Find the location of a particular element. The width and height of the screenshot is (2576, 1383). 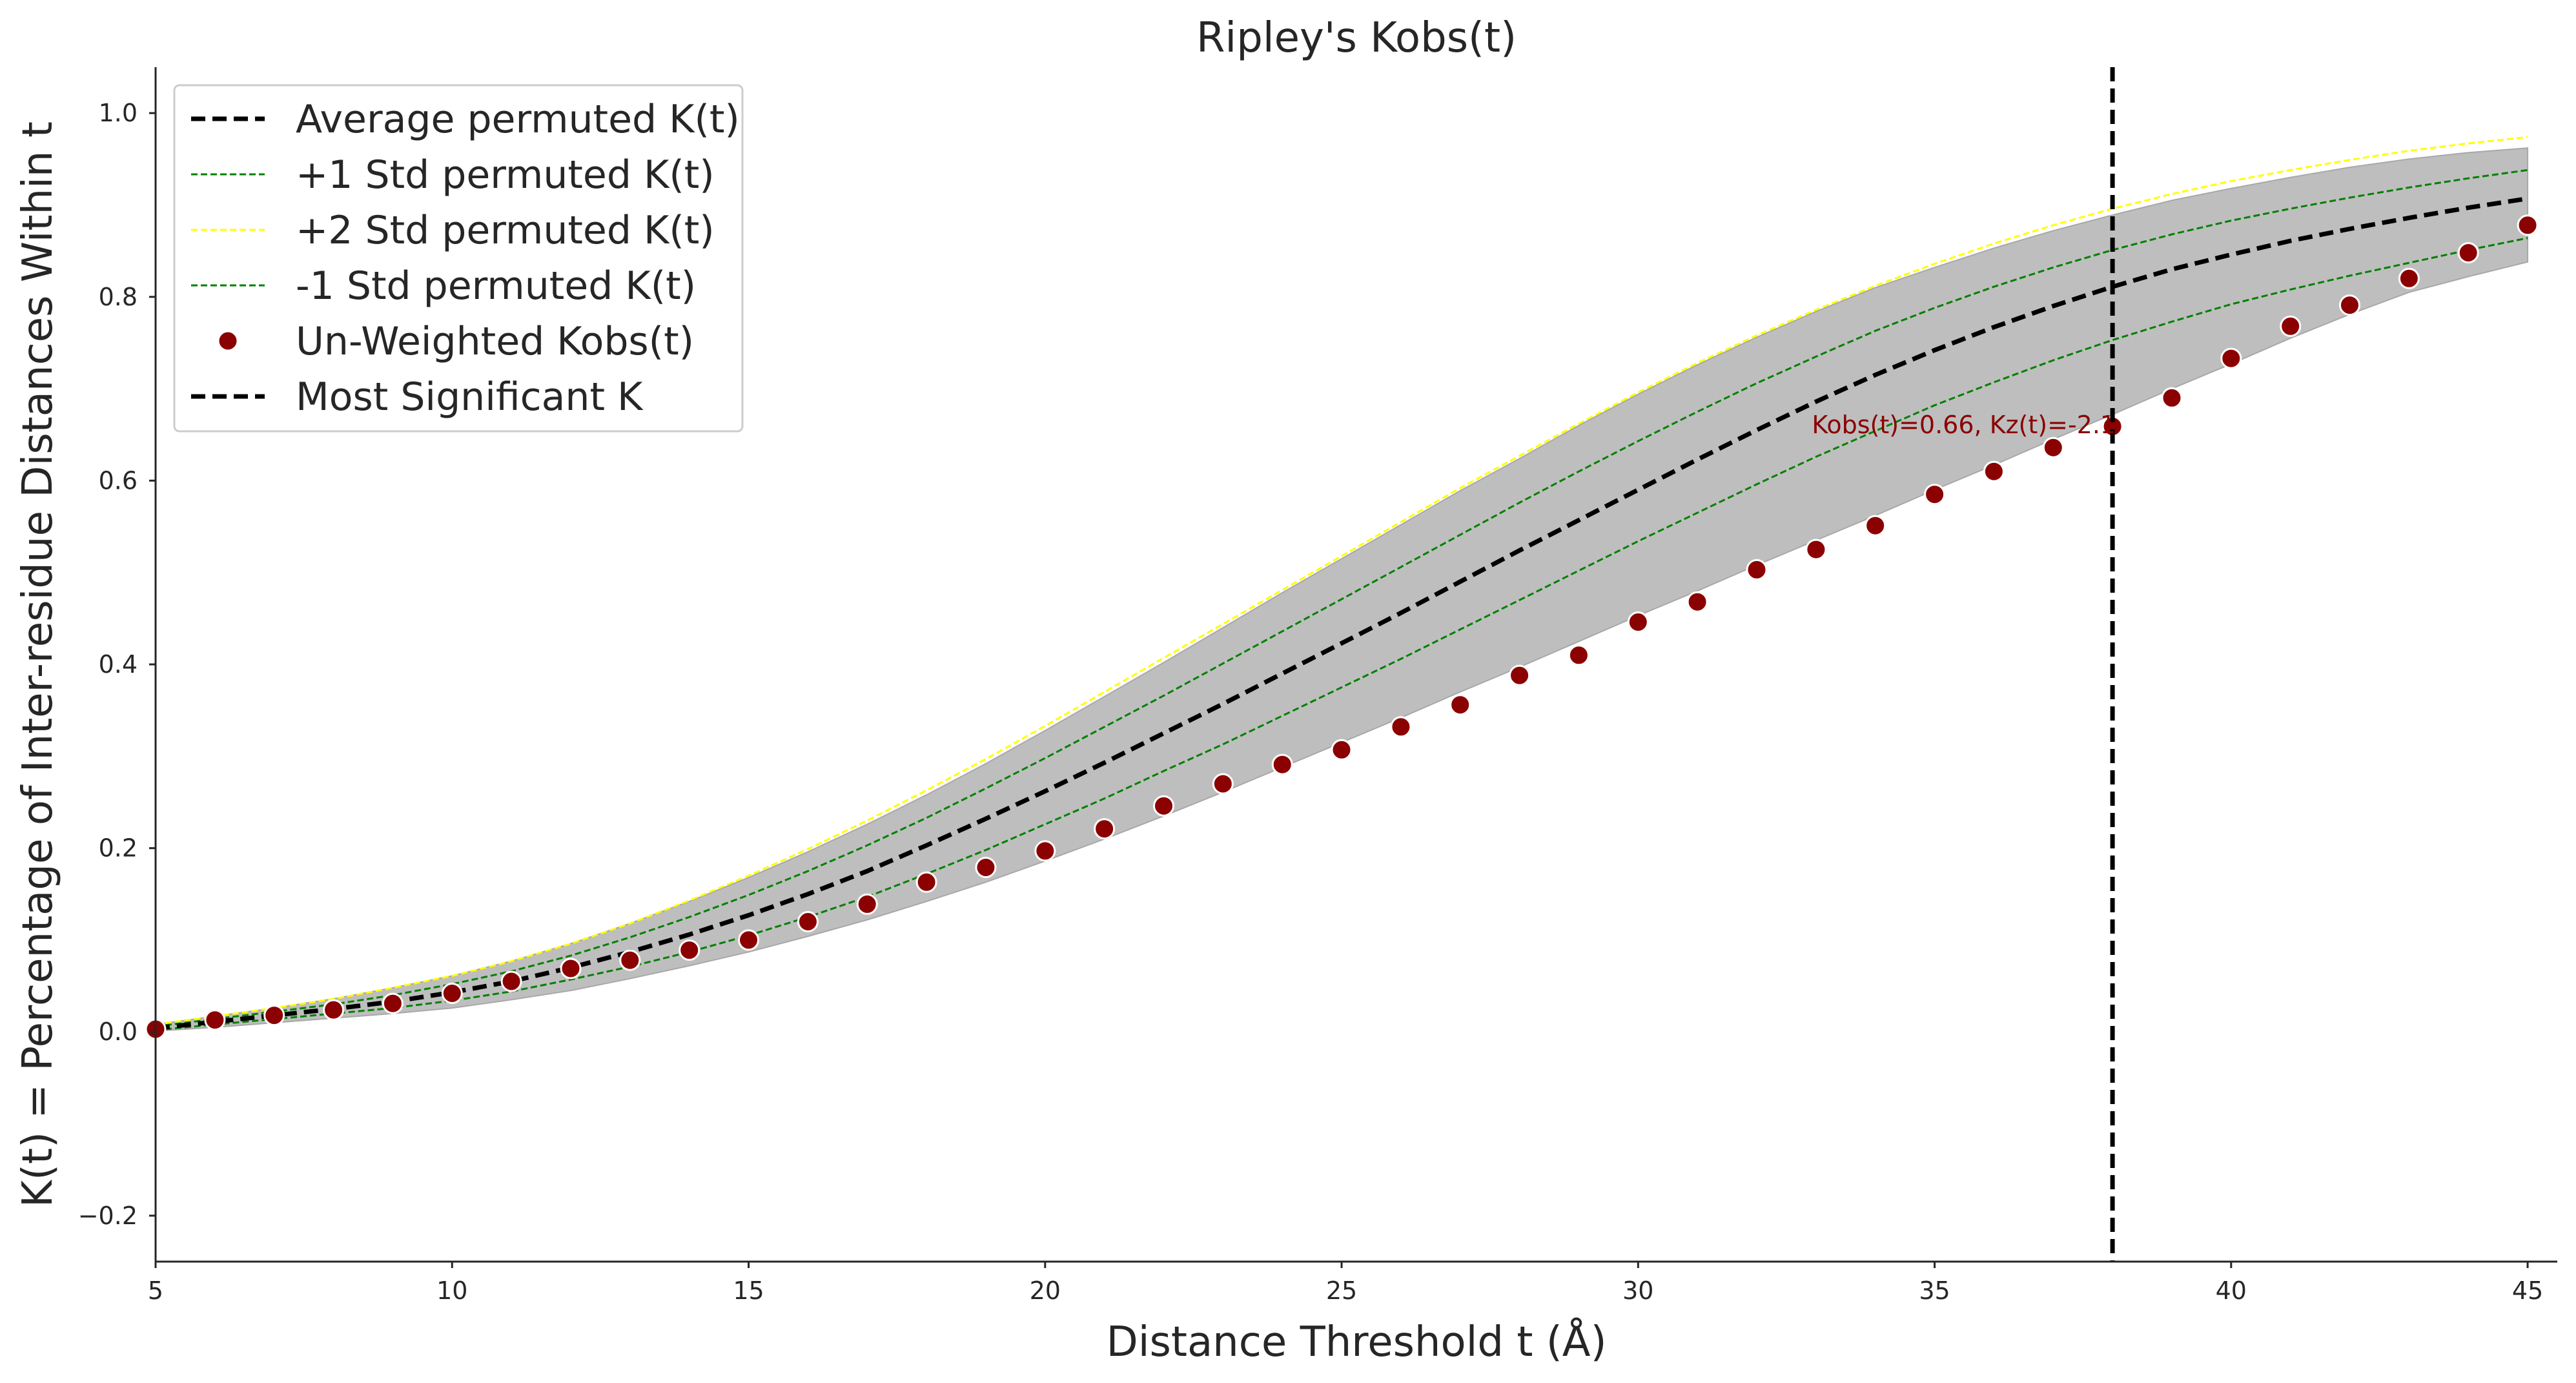

x-tick-label: 30 is located at coordinates (1638, 1291).